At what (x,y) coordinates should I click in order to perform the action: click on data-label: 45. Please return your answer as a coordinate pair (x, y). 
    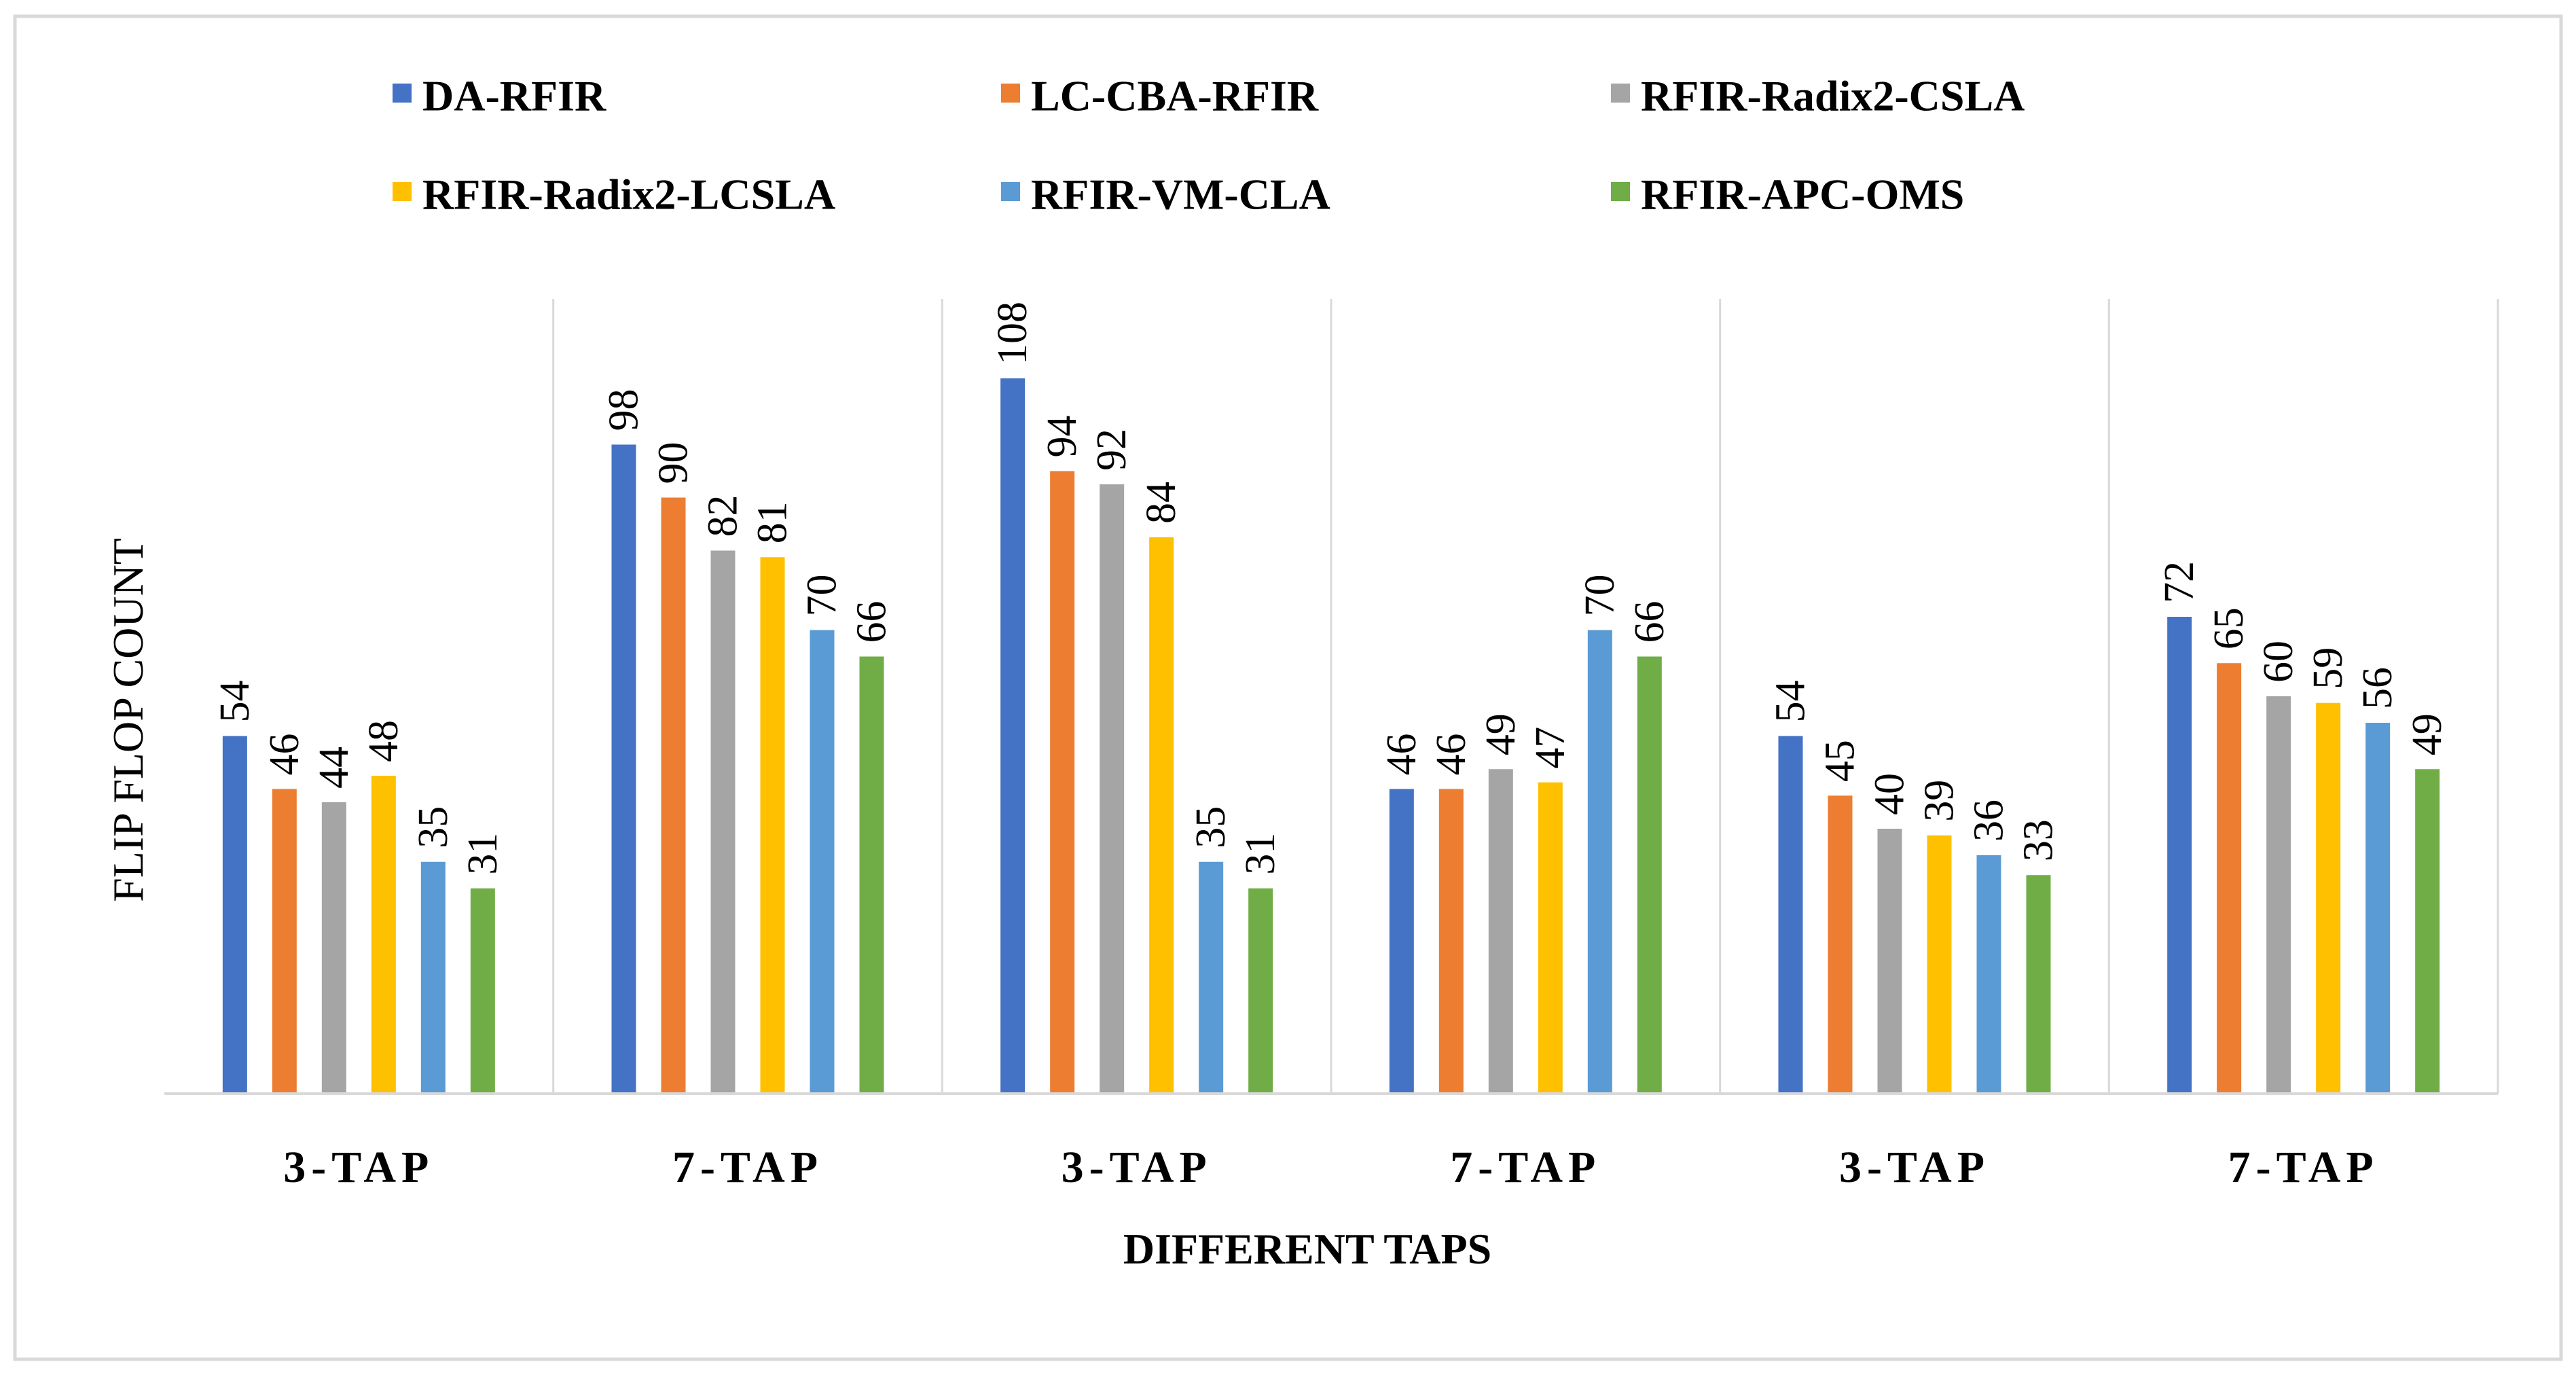
    Looking at the image, I should click on (1840, 761).